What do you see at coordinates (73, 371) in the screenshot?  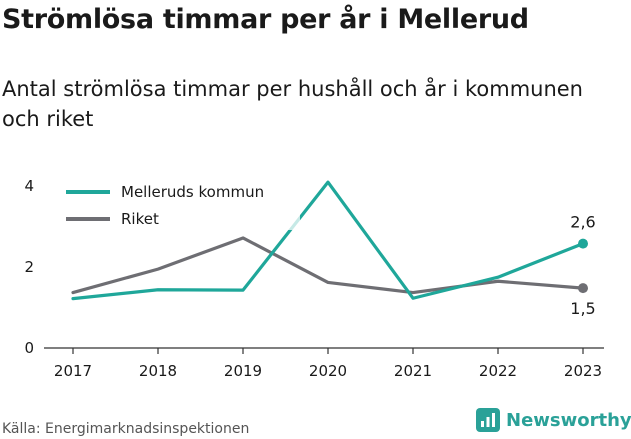 I see `x-tick-label: 2017` at bounding box center [73, 371].